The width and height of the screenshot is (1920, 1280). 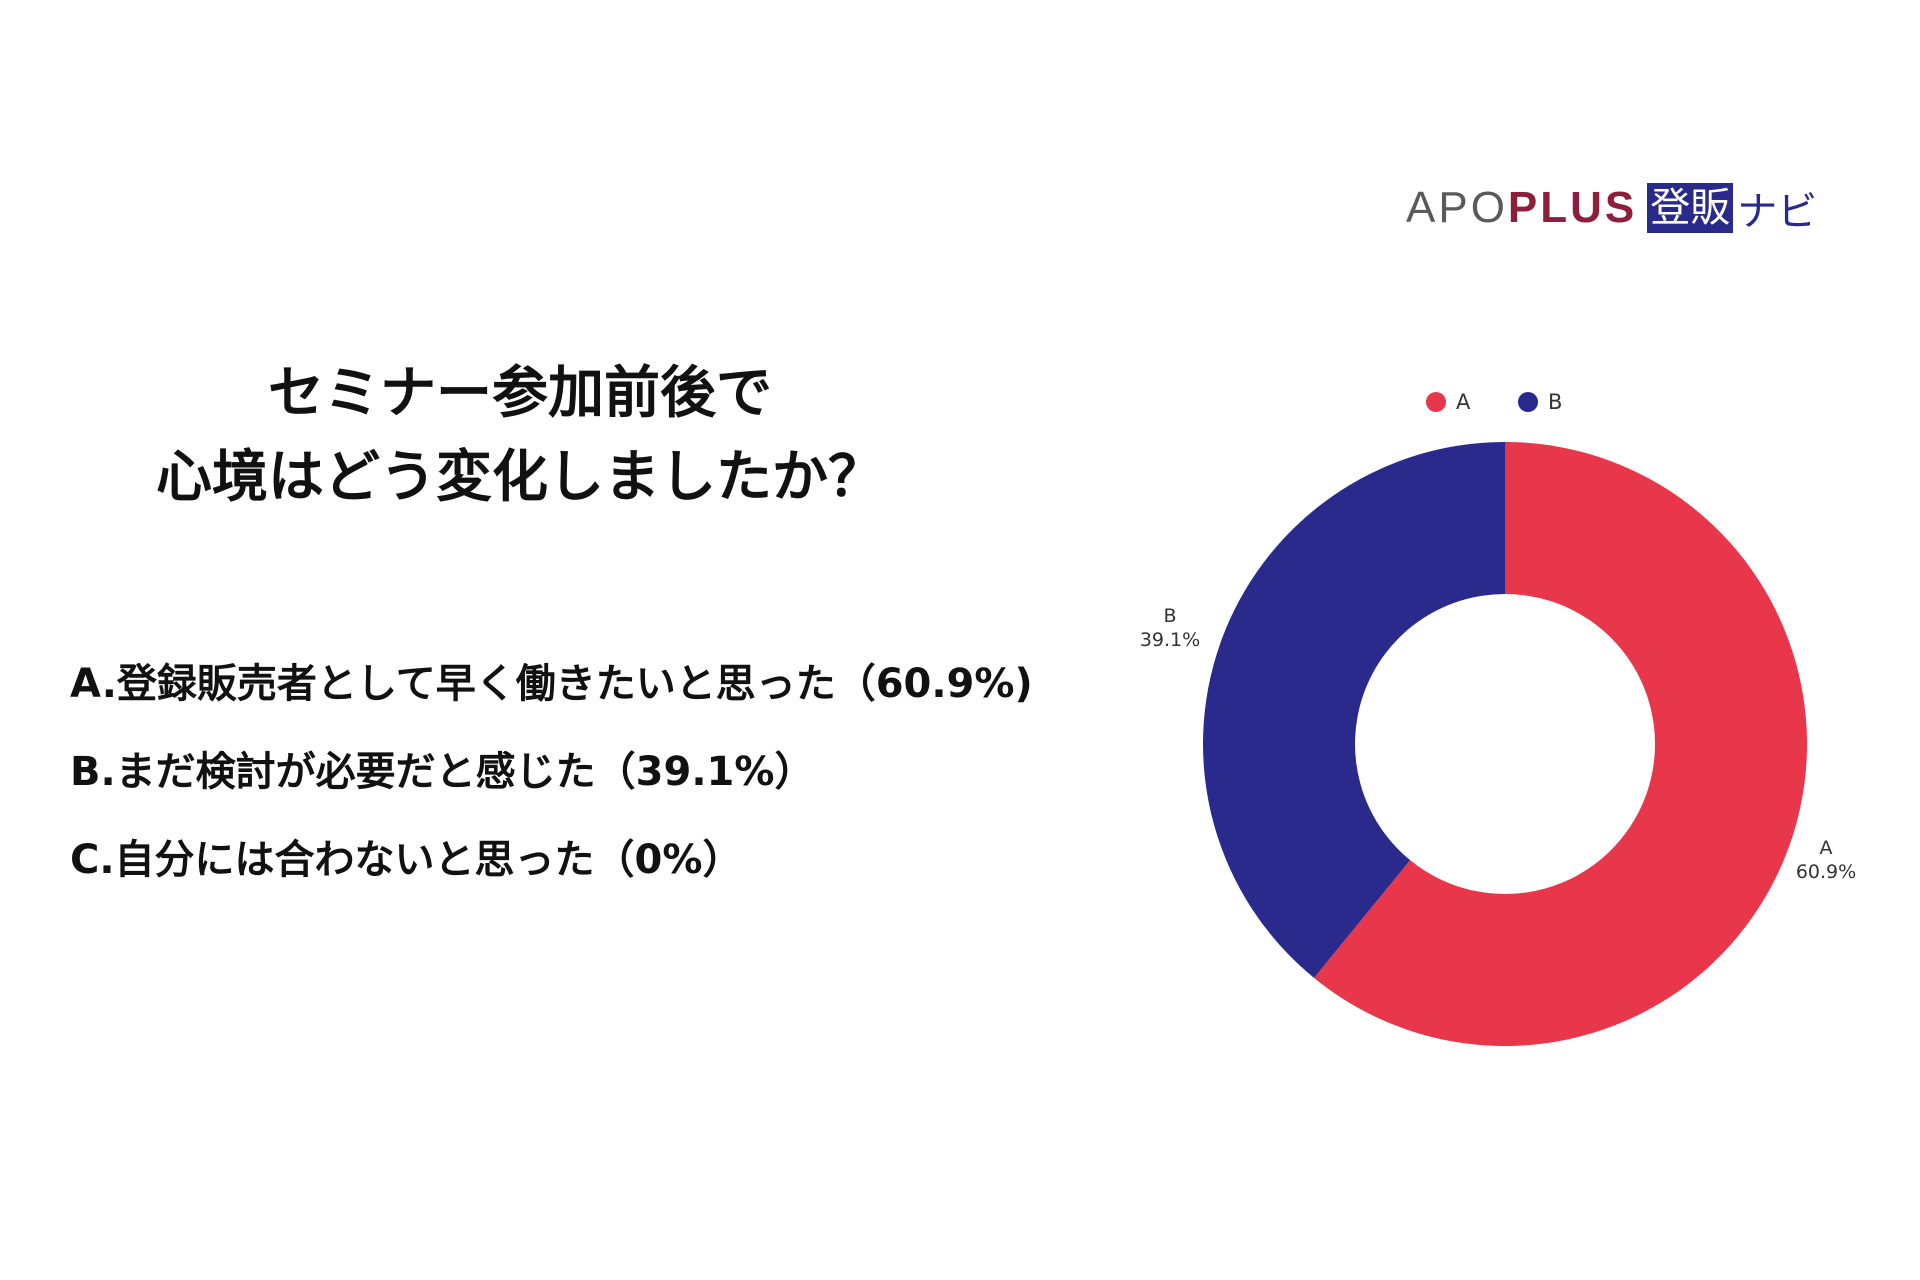 What do you see at coordinates (1777, 212) in the screenshot?
I see `logo-navi-text: ナビ` at bounding box center [1777, 212].